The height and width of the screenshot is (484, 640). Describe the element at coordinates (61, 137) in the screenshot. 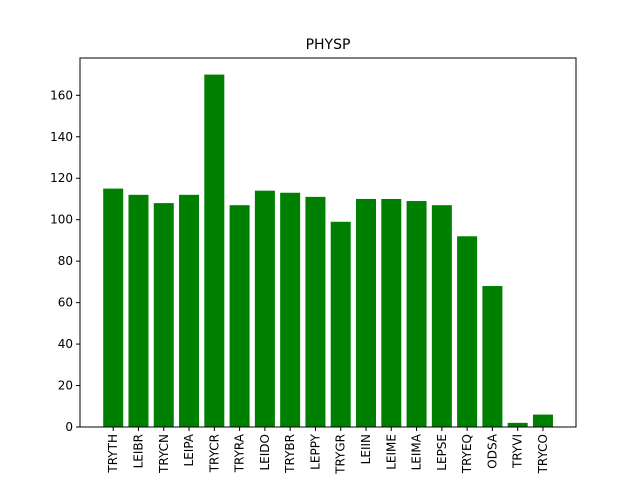

I see `y-tick-label: 140` at that location.